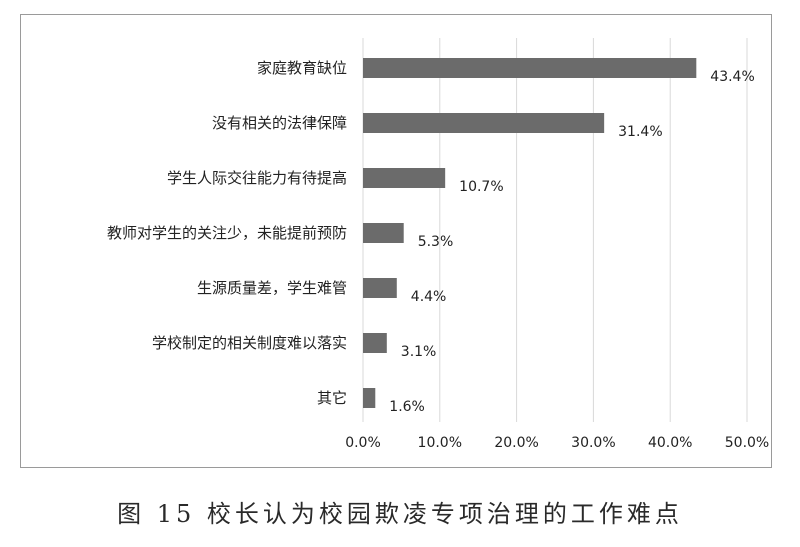 The height and width of the screenshot is (547, 800). I want to click on category-label: 学生人际交往能力有待提高, so click(257, 178).